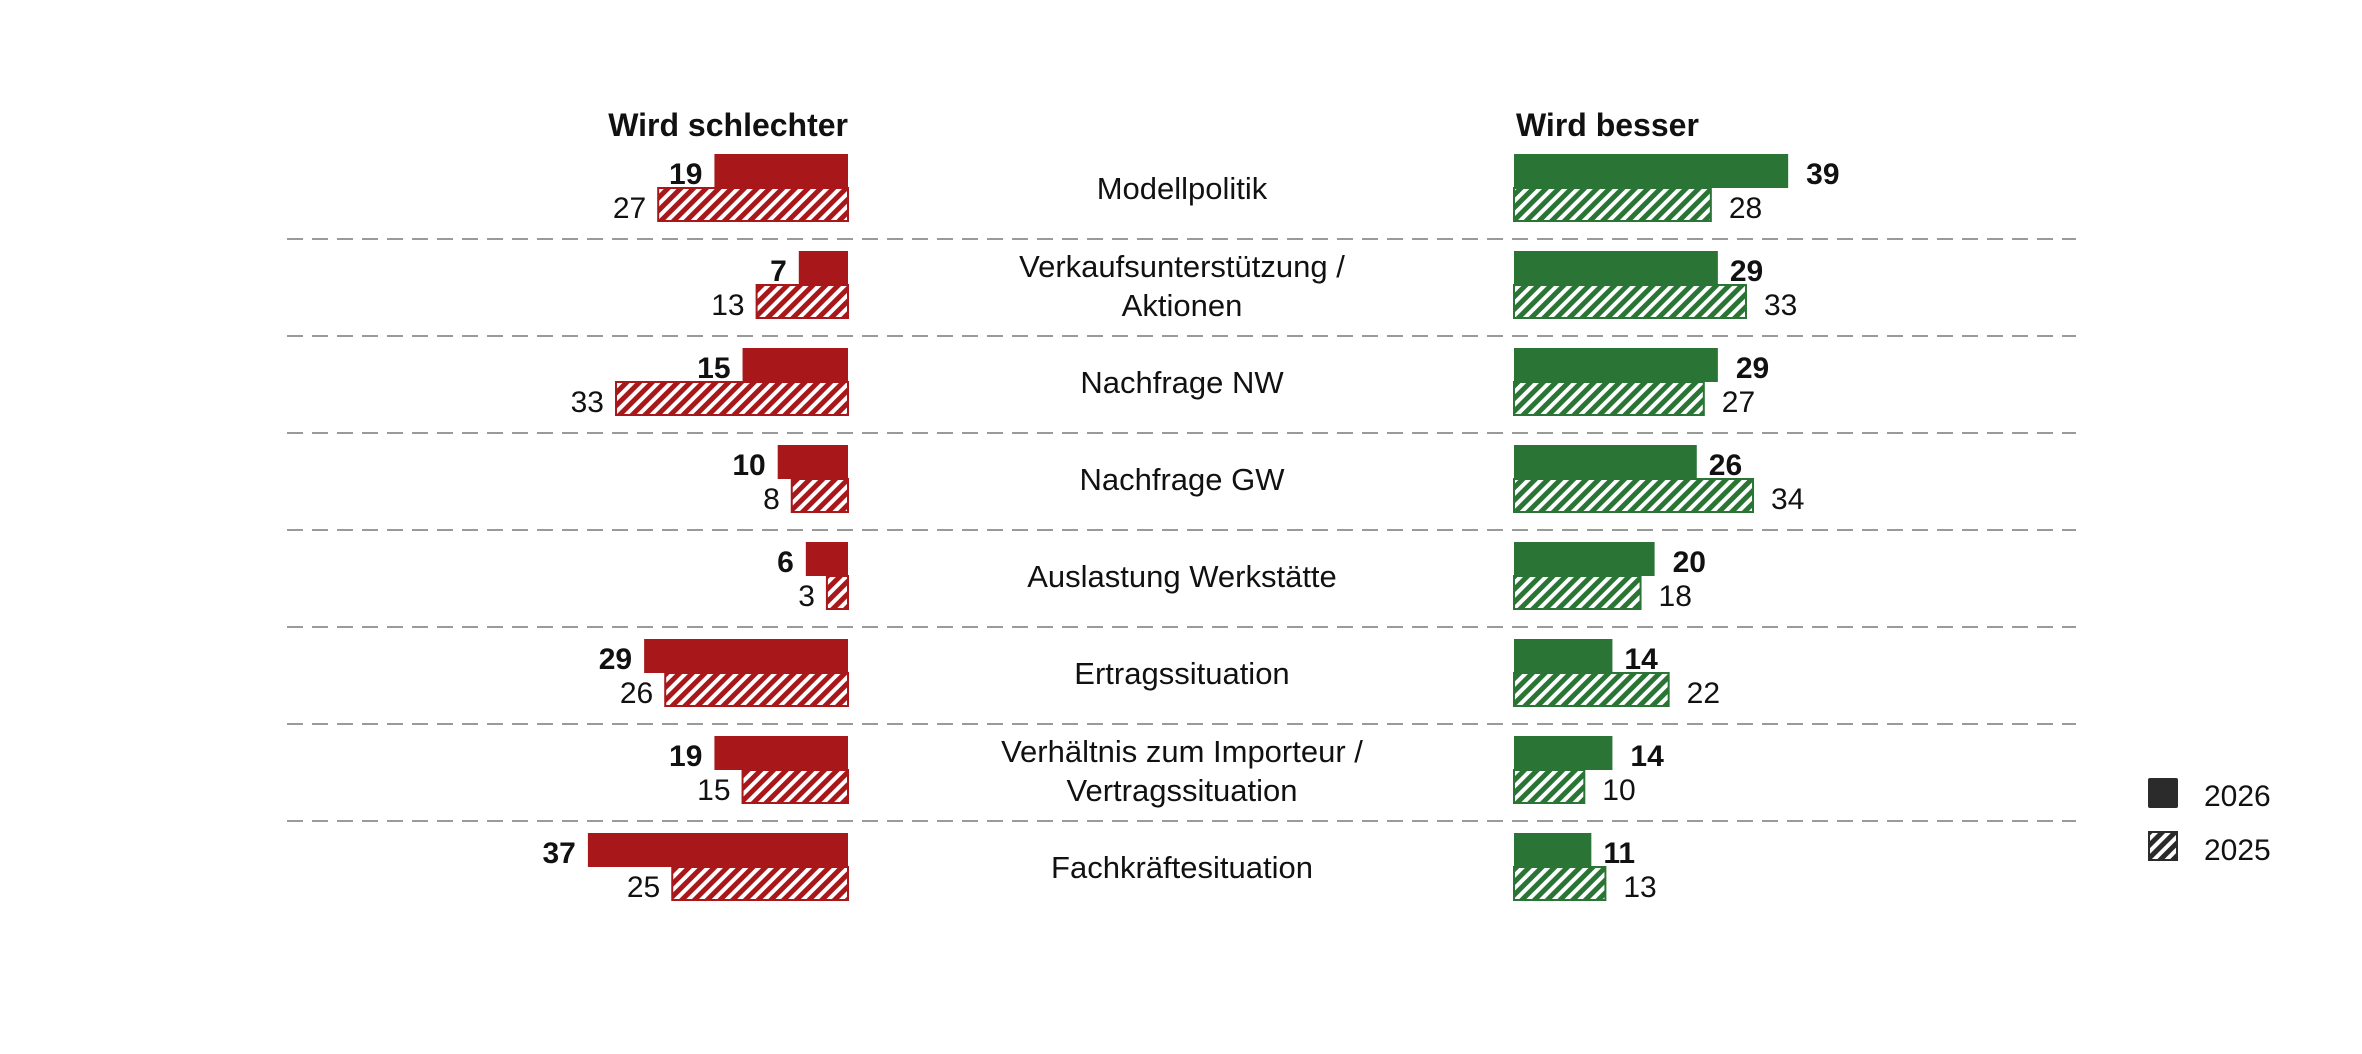  I want to click on value-better-2025: 18, so click(1675, 596).